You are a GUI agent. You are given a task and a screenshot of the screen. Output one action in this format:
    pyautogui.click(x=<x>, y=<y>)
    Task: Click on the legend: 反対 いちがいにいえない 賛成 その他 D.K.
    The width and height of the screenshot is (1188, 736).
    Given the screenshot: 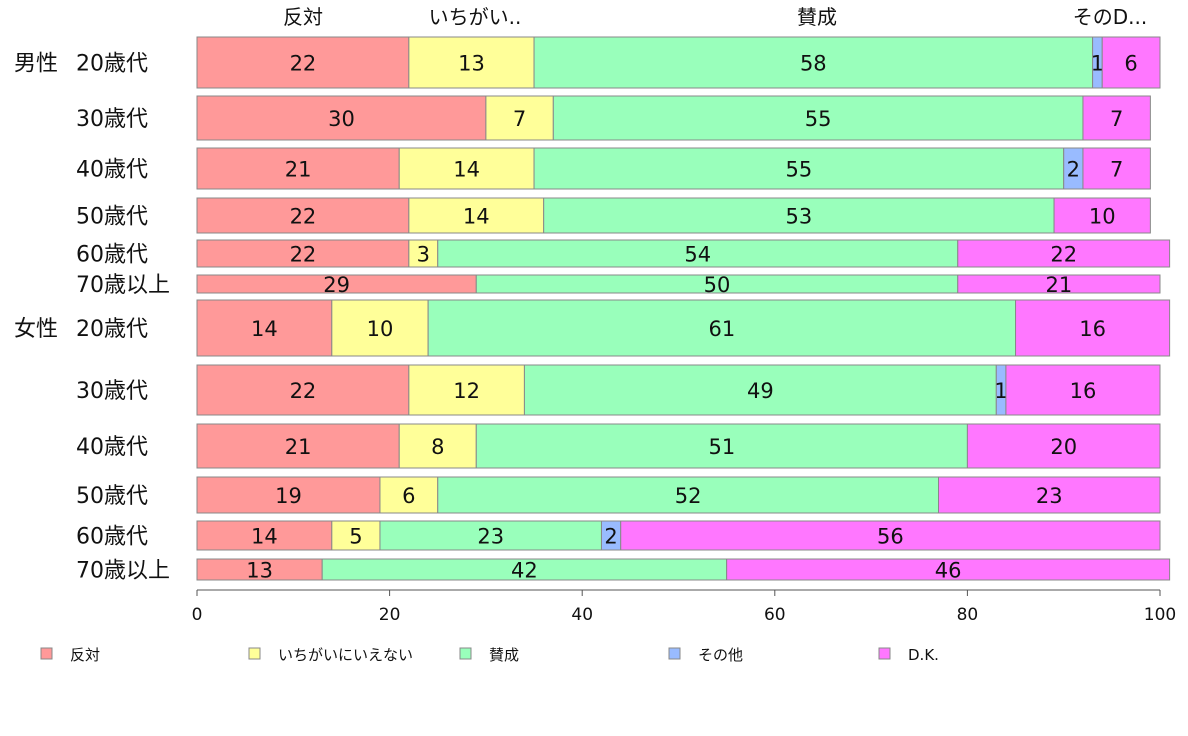 What is the action you would take?
    pyautogui.click(x=489, y=655)
    